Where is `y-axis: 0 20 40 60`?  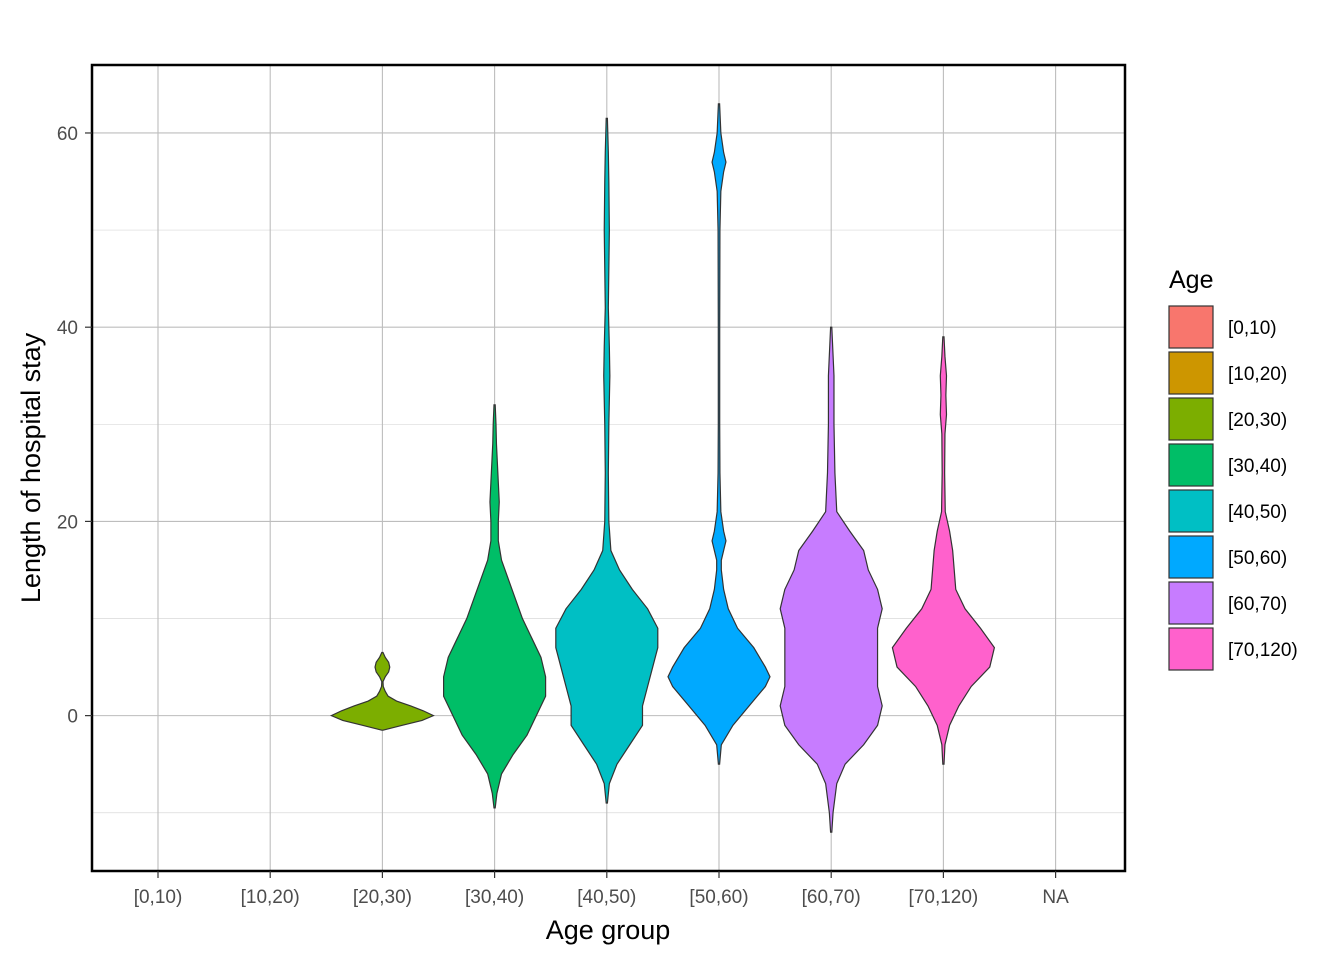 y-axis: 0 20 40 60 is located at coordinates (74, 426).